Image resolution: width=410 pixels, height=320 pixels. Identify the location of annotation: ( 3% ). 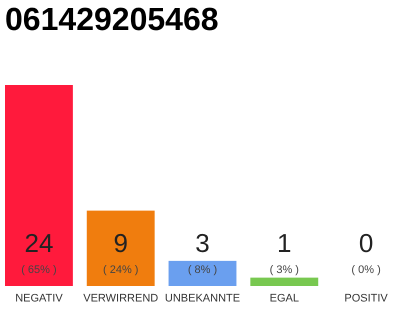
(284, 270).